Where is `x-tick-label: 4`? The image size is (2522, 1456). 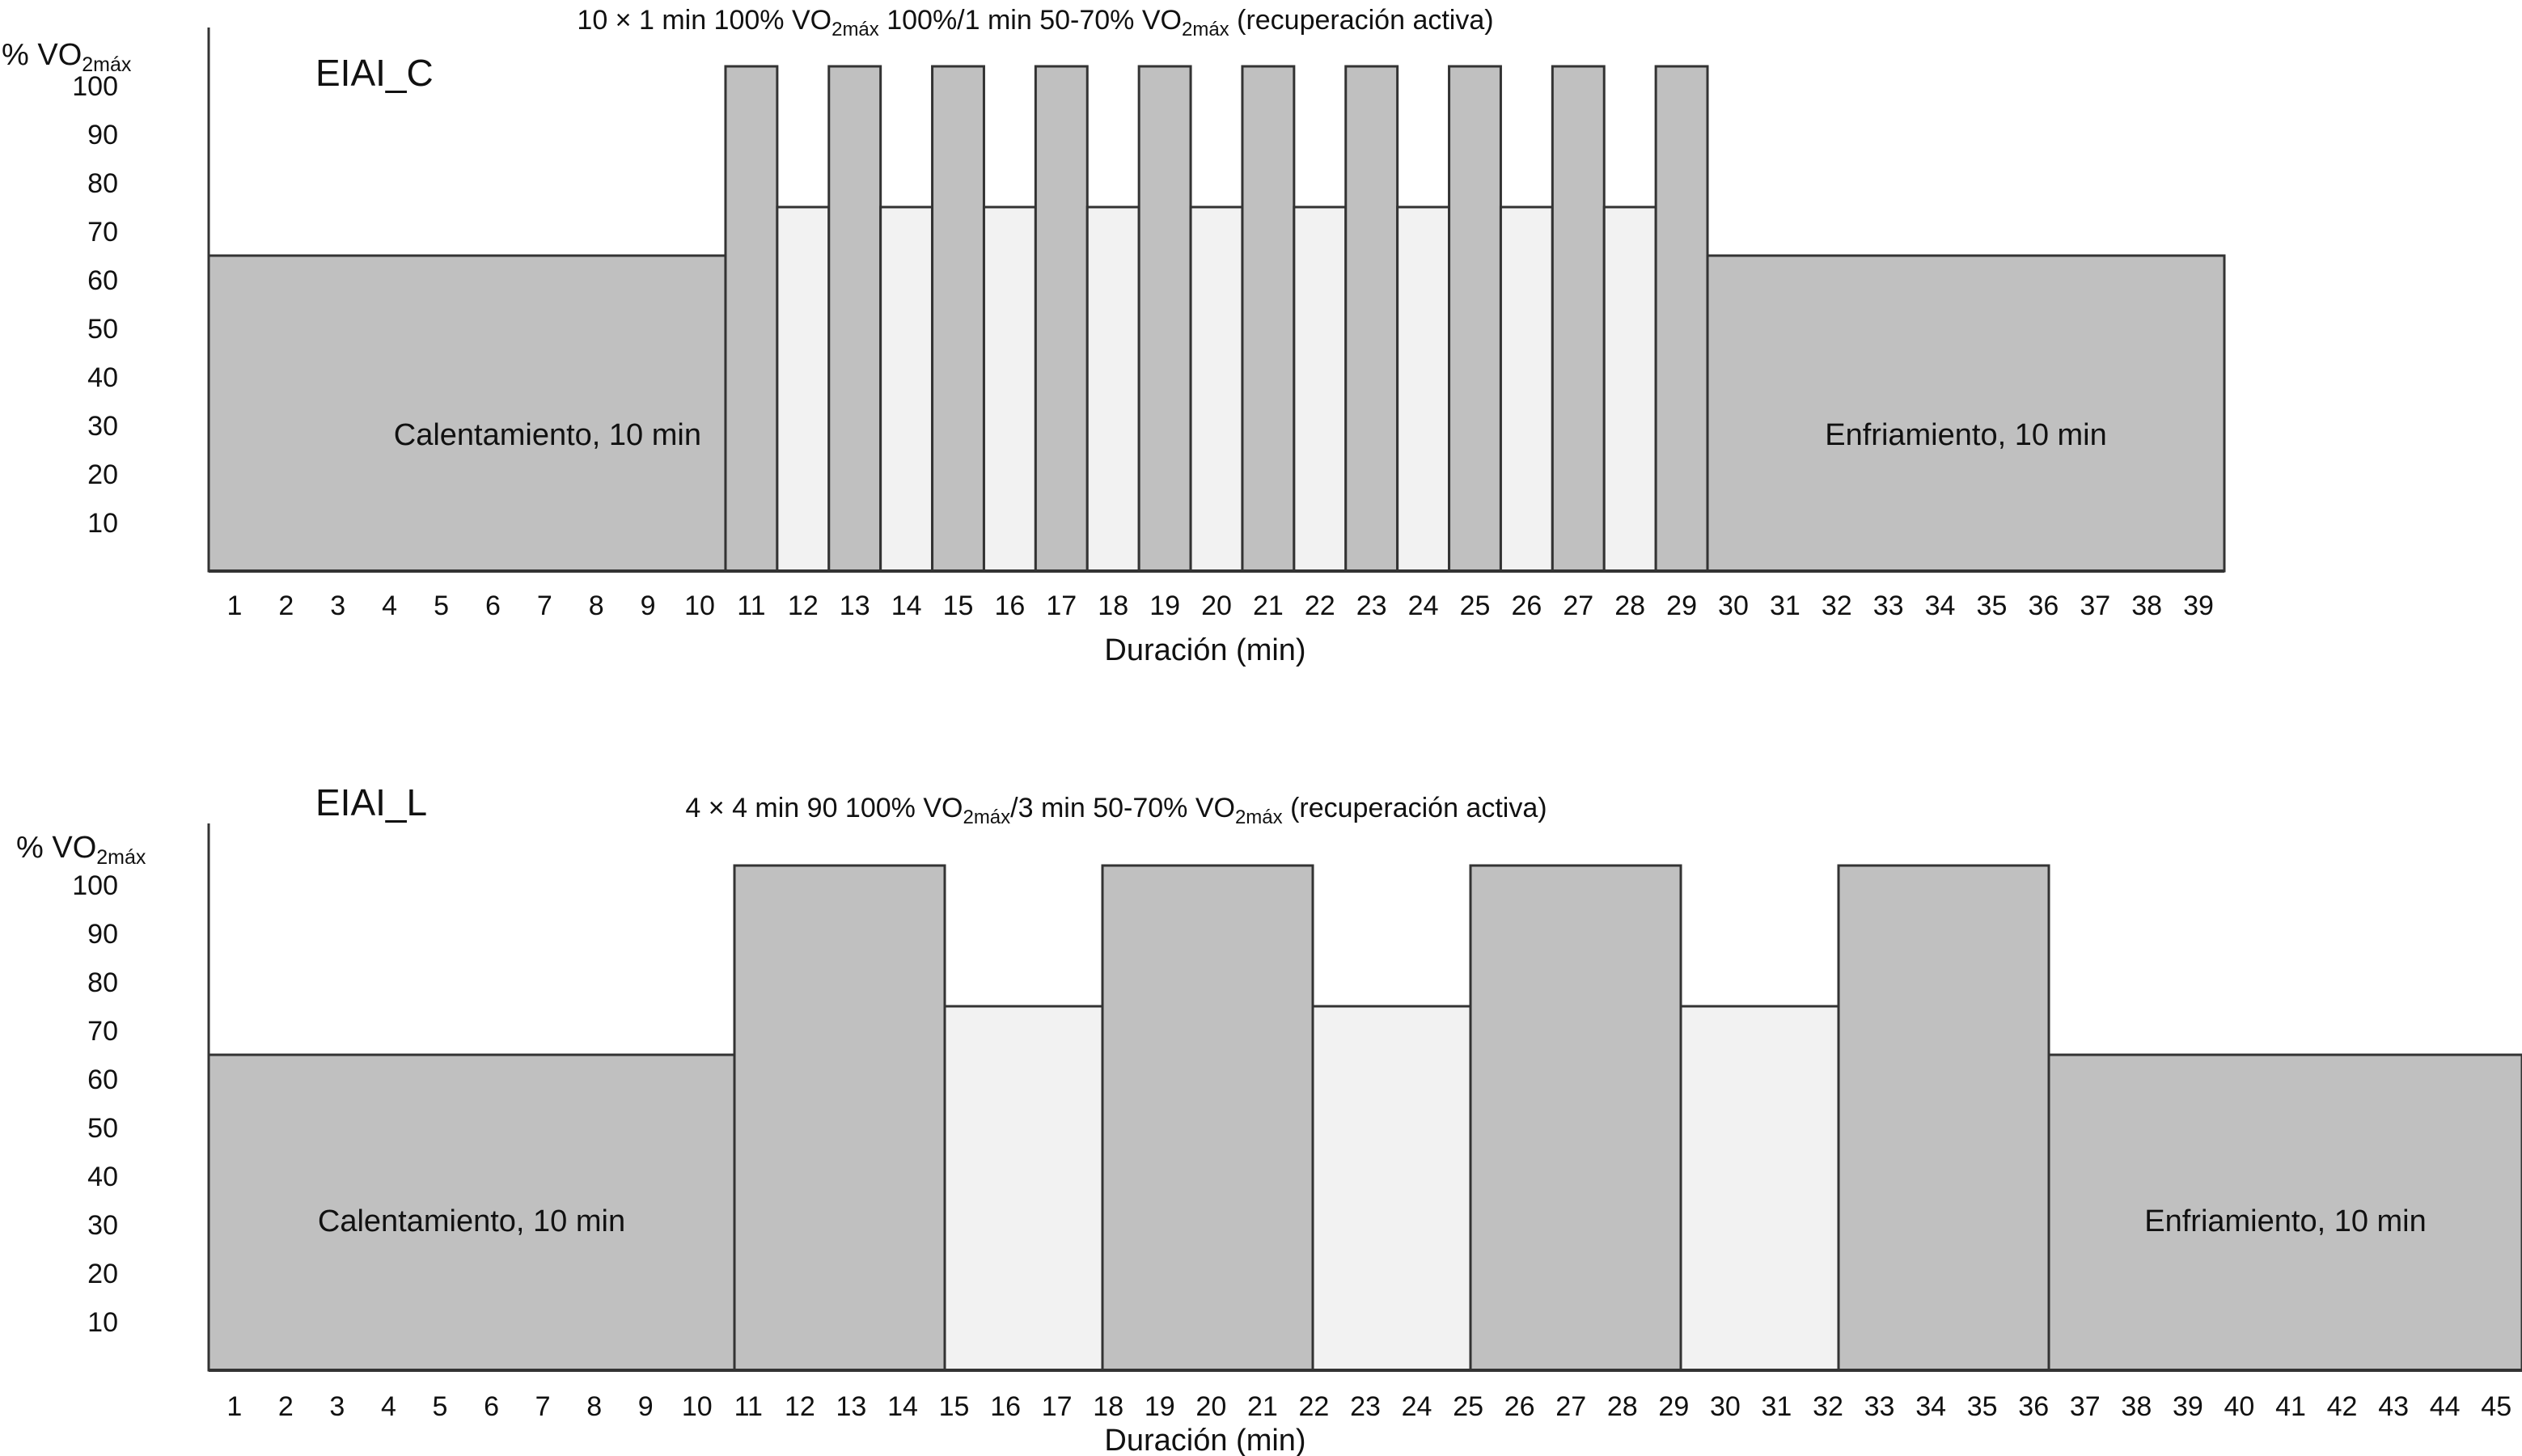 x-tick-label: 4 is located at coordinates (389, 605).